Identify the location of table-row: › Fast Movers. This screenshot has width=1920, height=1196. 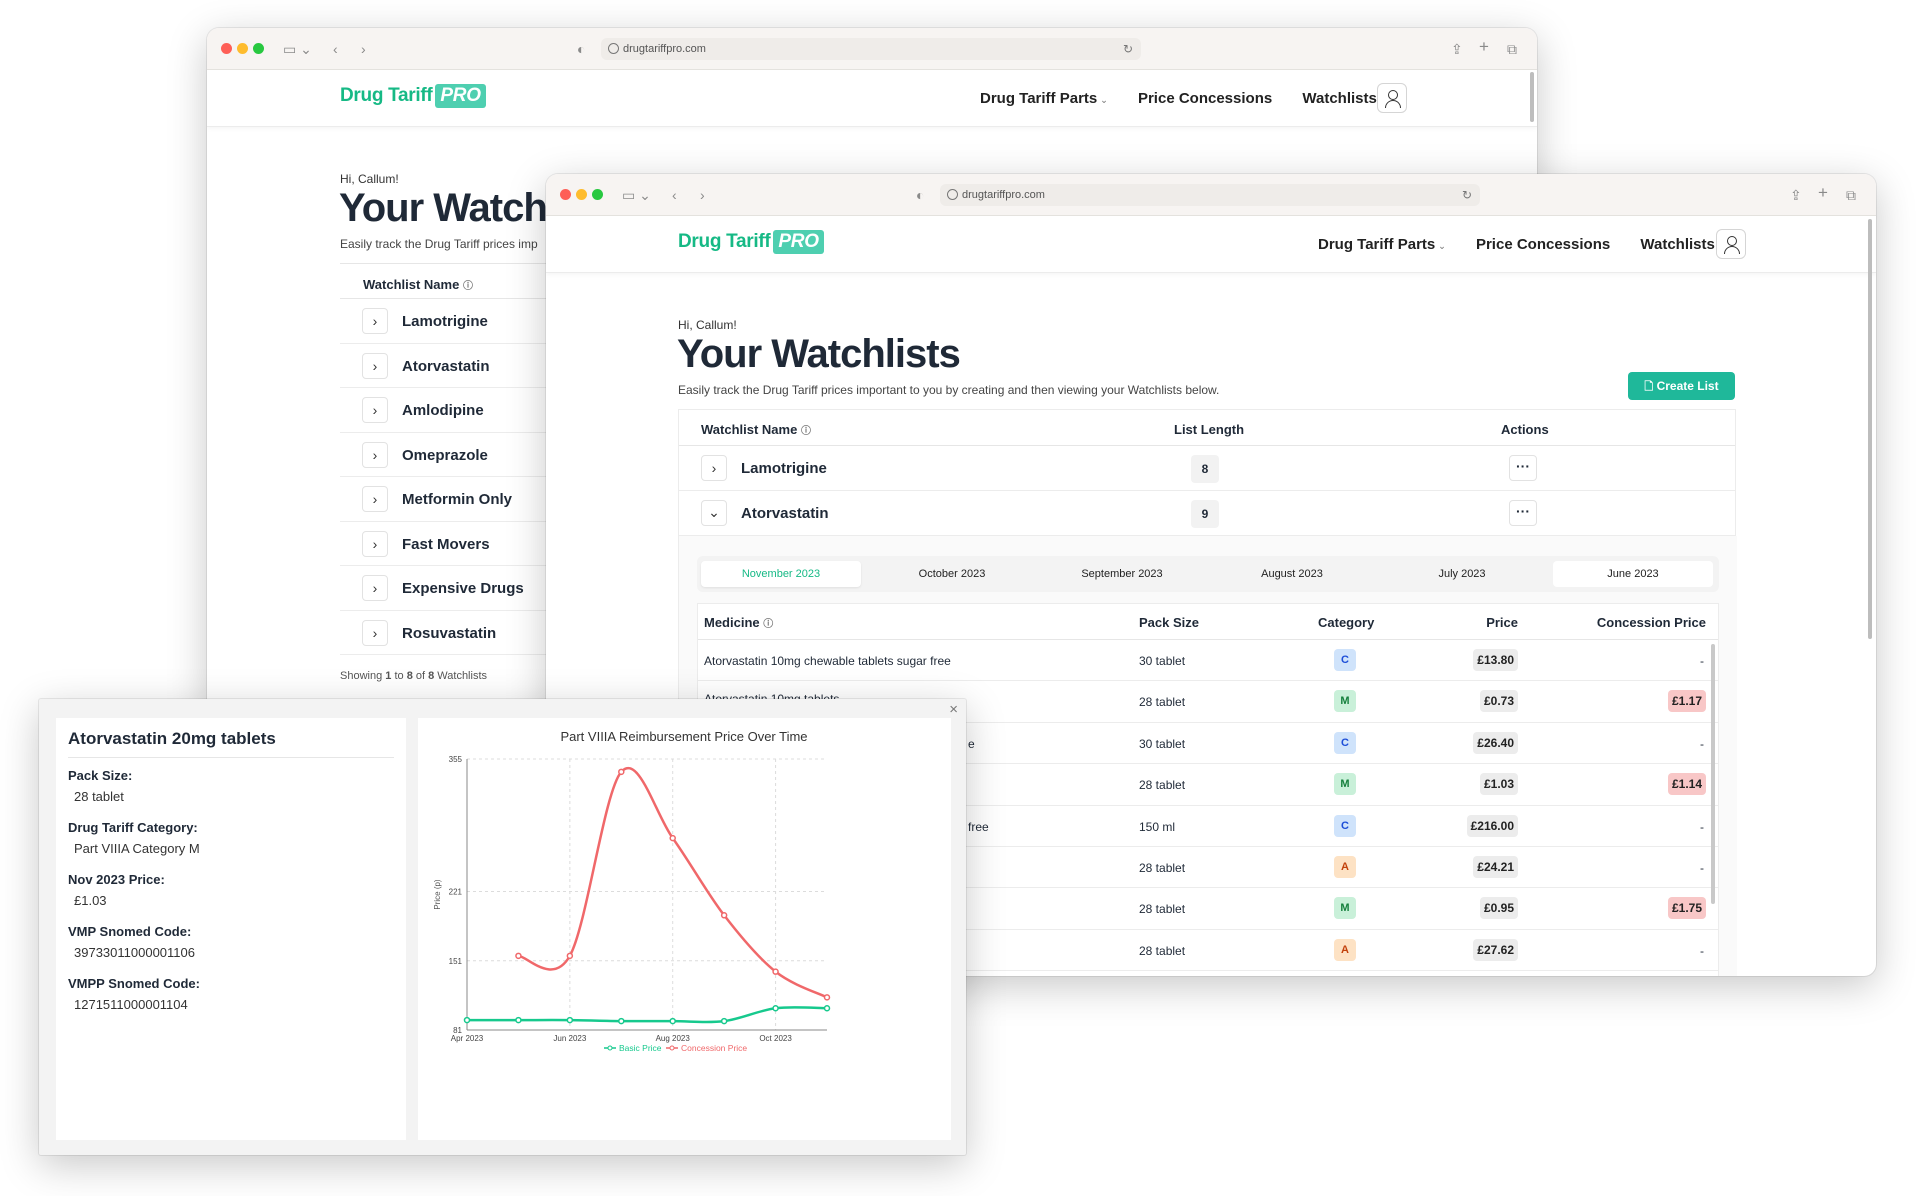
(460, 544).